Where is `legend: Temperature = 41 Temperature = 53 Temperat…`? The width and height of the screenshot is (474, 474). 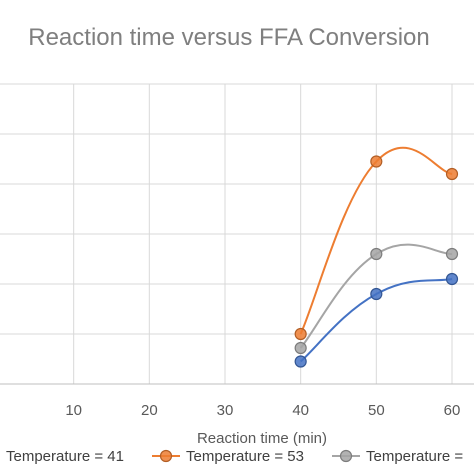 legend: Temperature = 41 Temperature = 53 Temperat… is located at coordinates (234, 456).